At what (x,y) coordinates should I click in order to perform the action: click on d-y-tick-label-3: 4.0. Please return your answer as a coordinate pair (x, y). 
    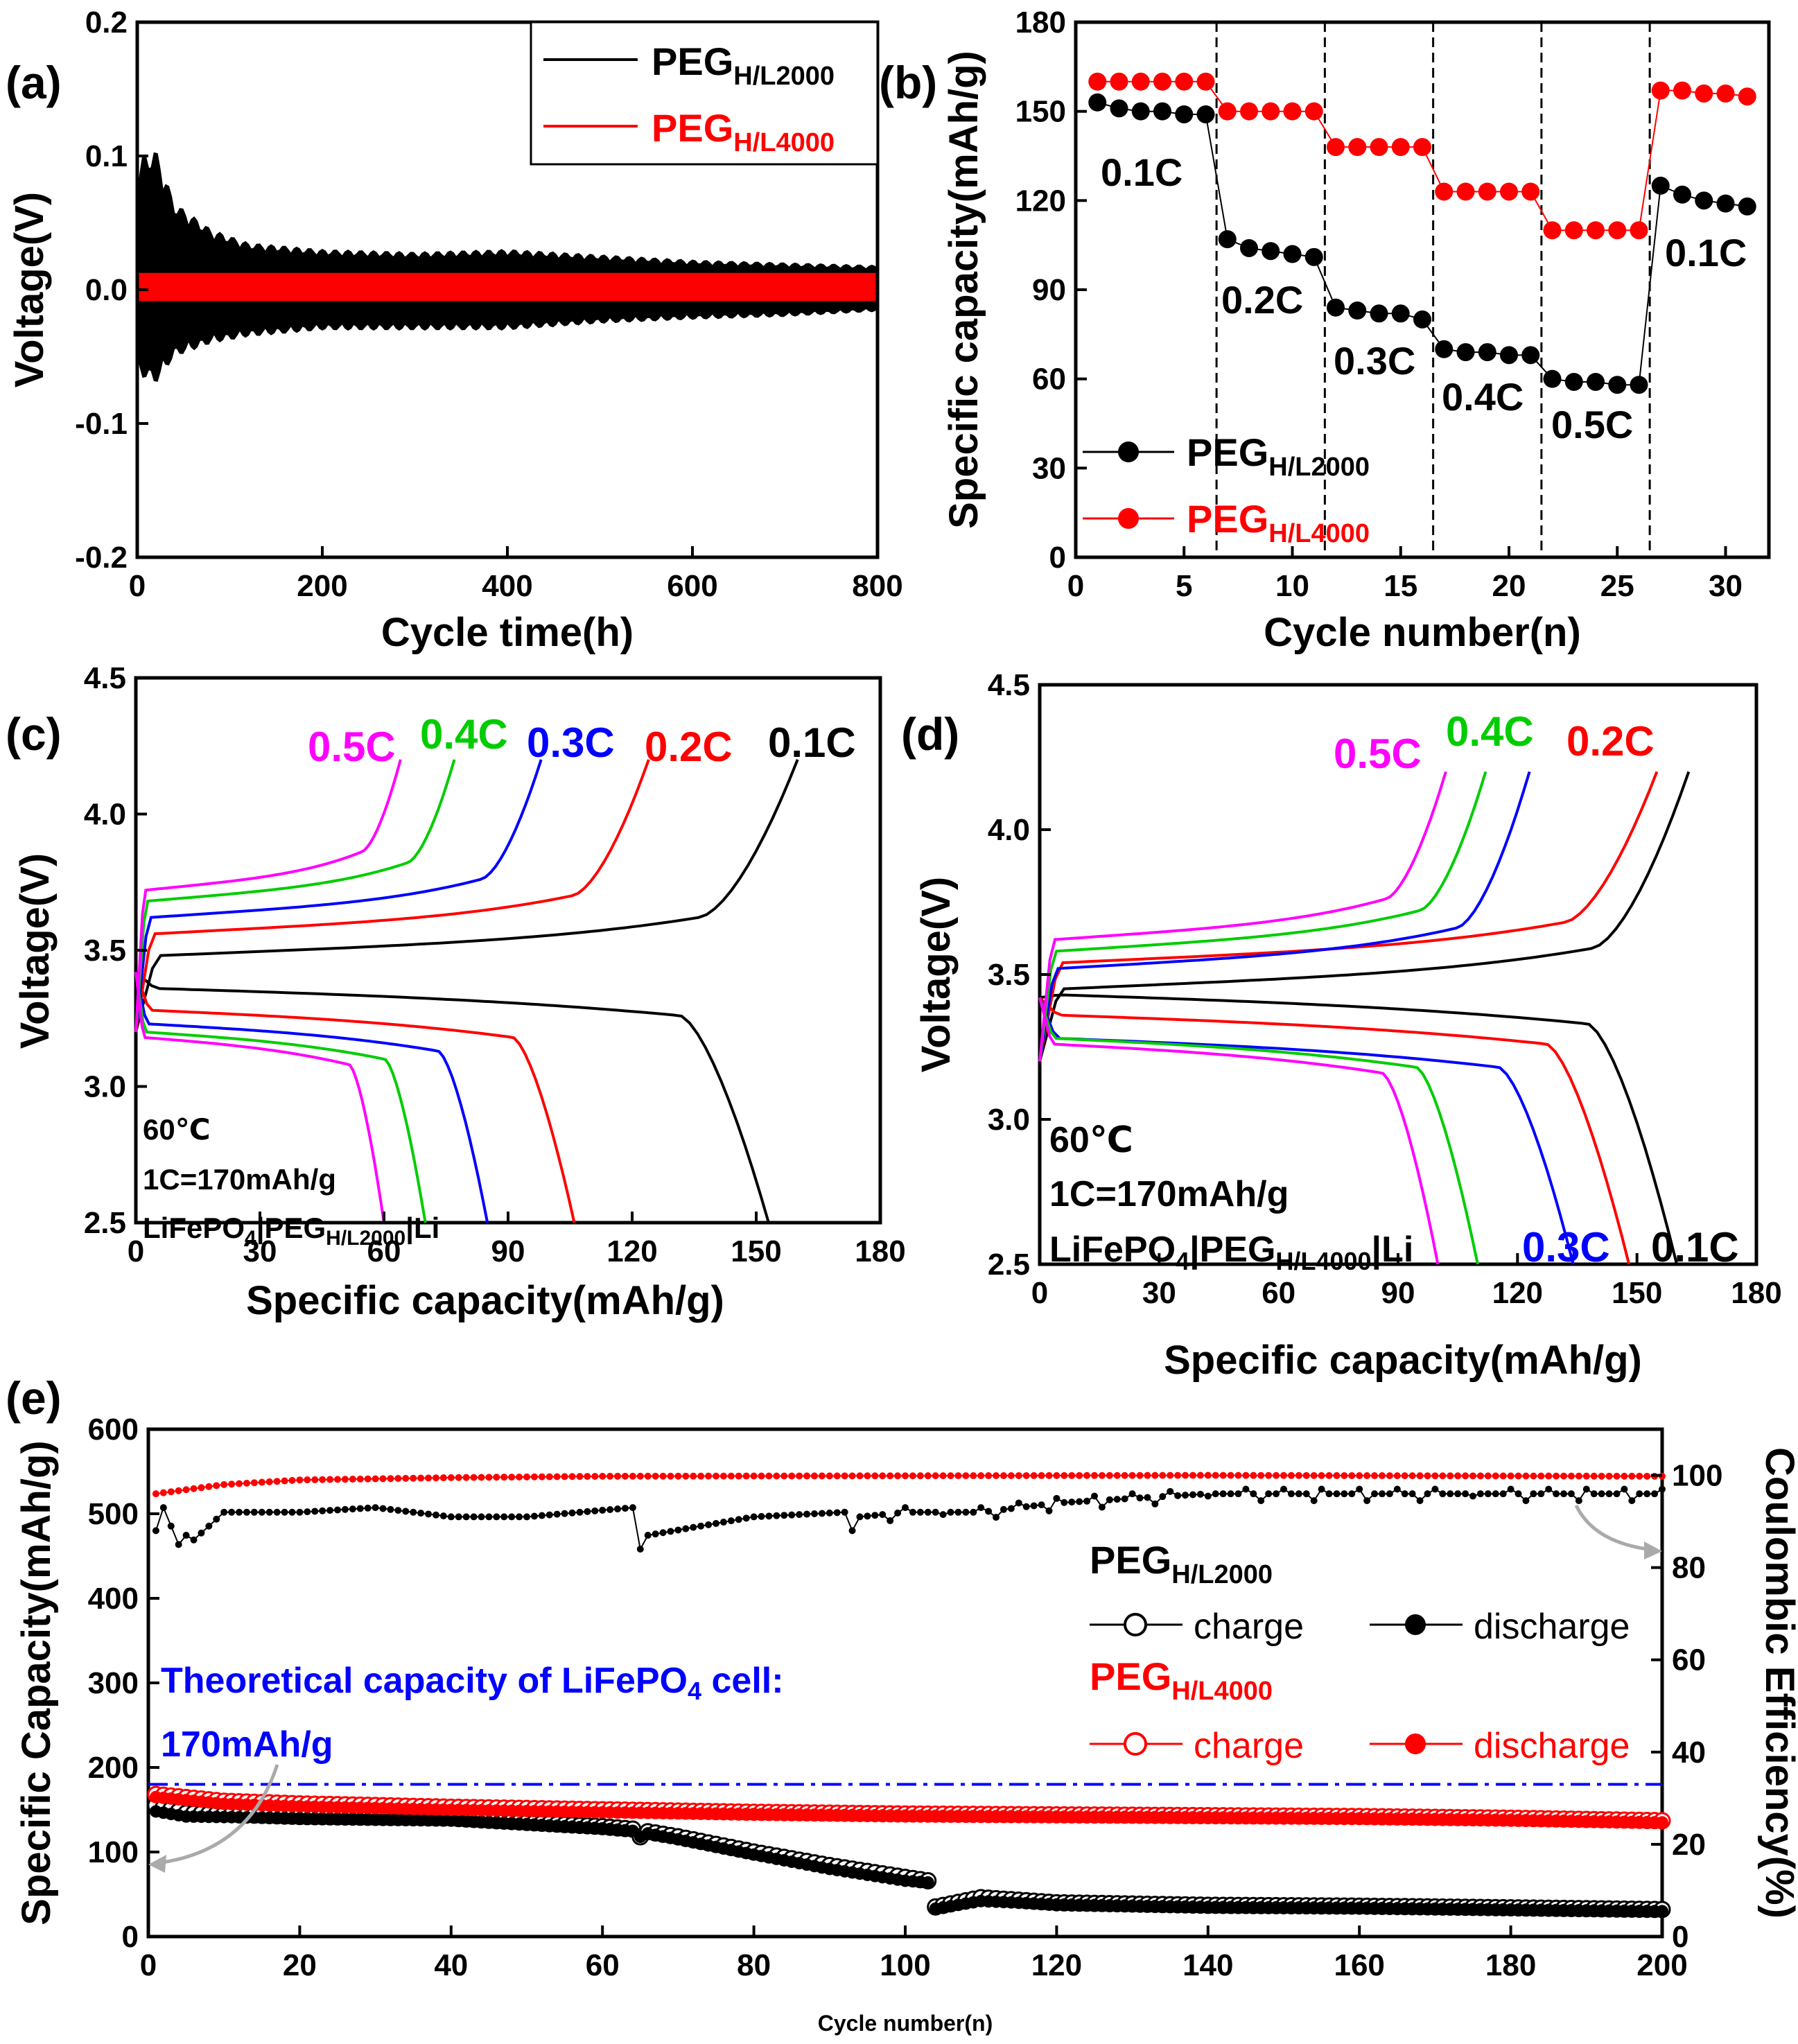
    Looking at the image, I should click on (1009, 830).